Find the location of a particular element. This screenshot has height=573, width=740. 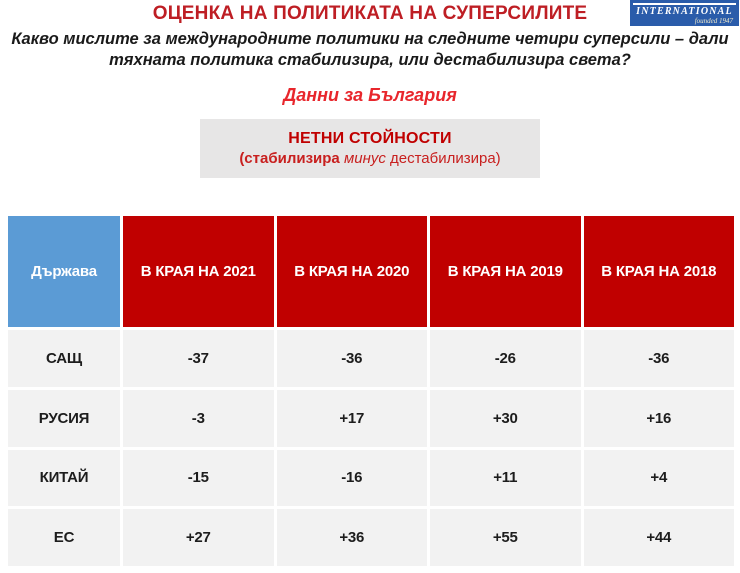

value-cell-ЕС-2021: +27 is located at coordinates (198, 537).